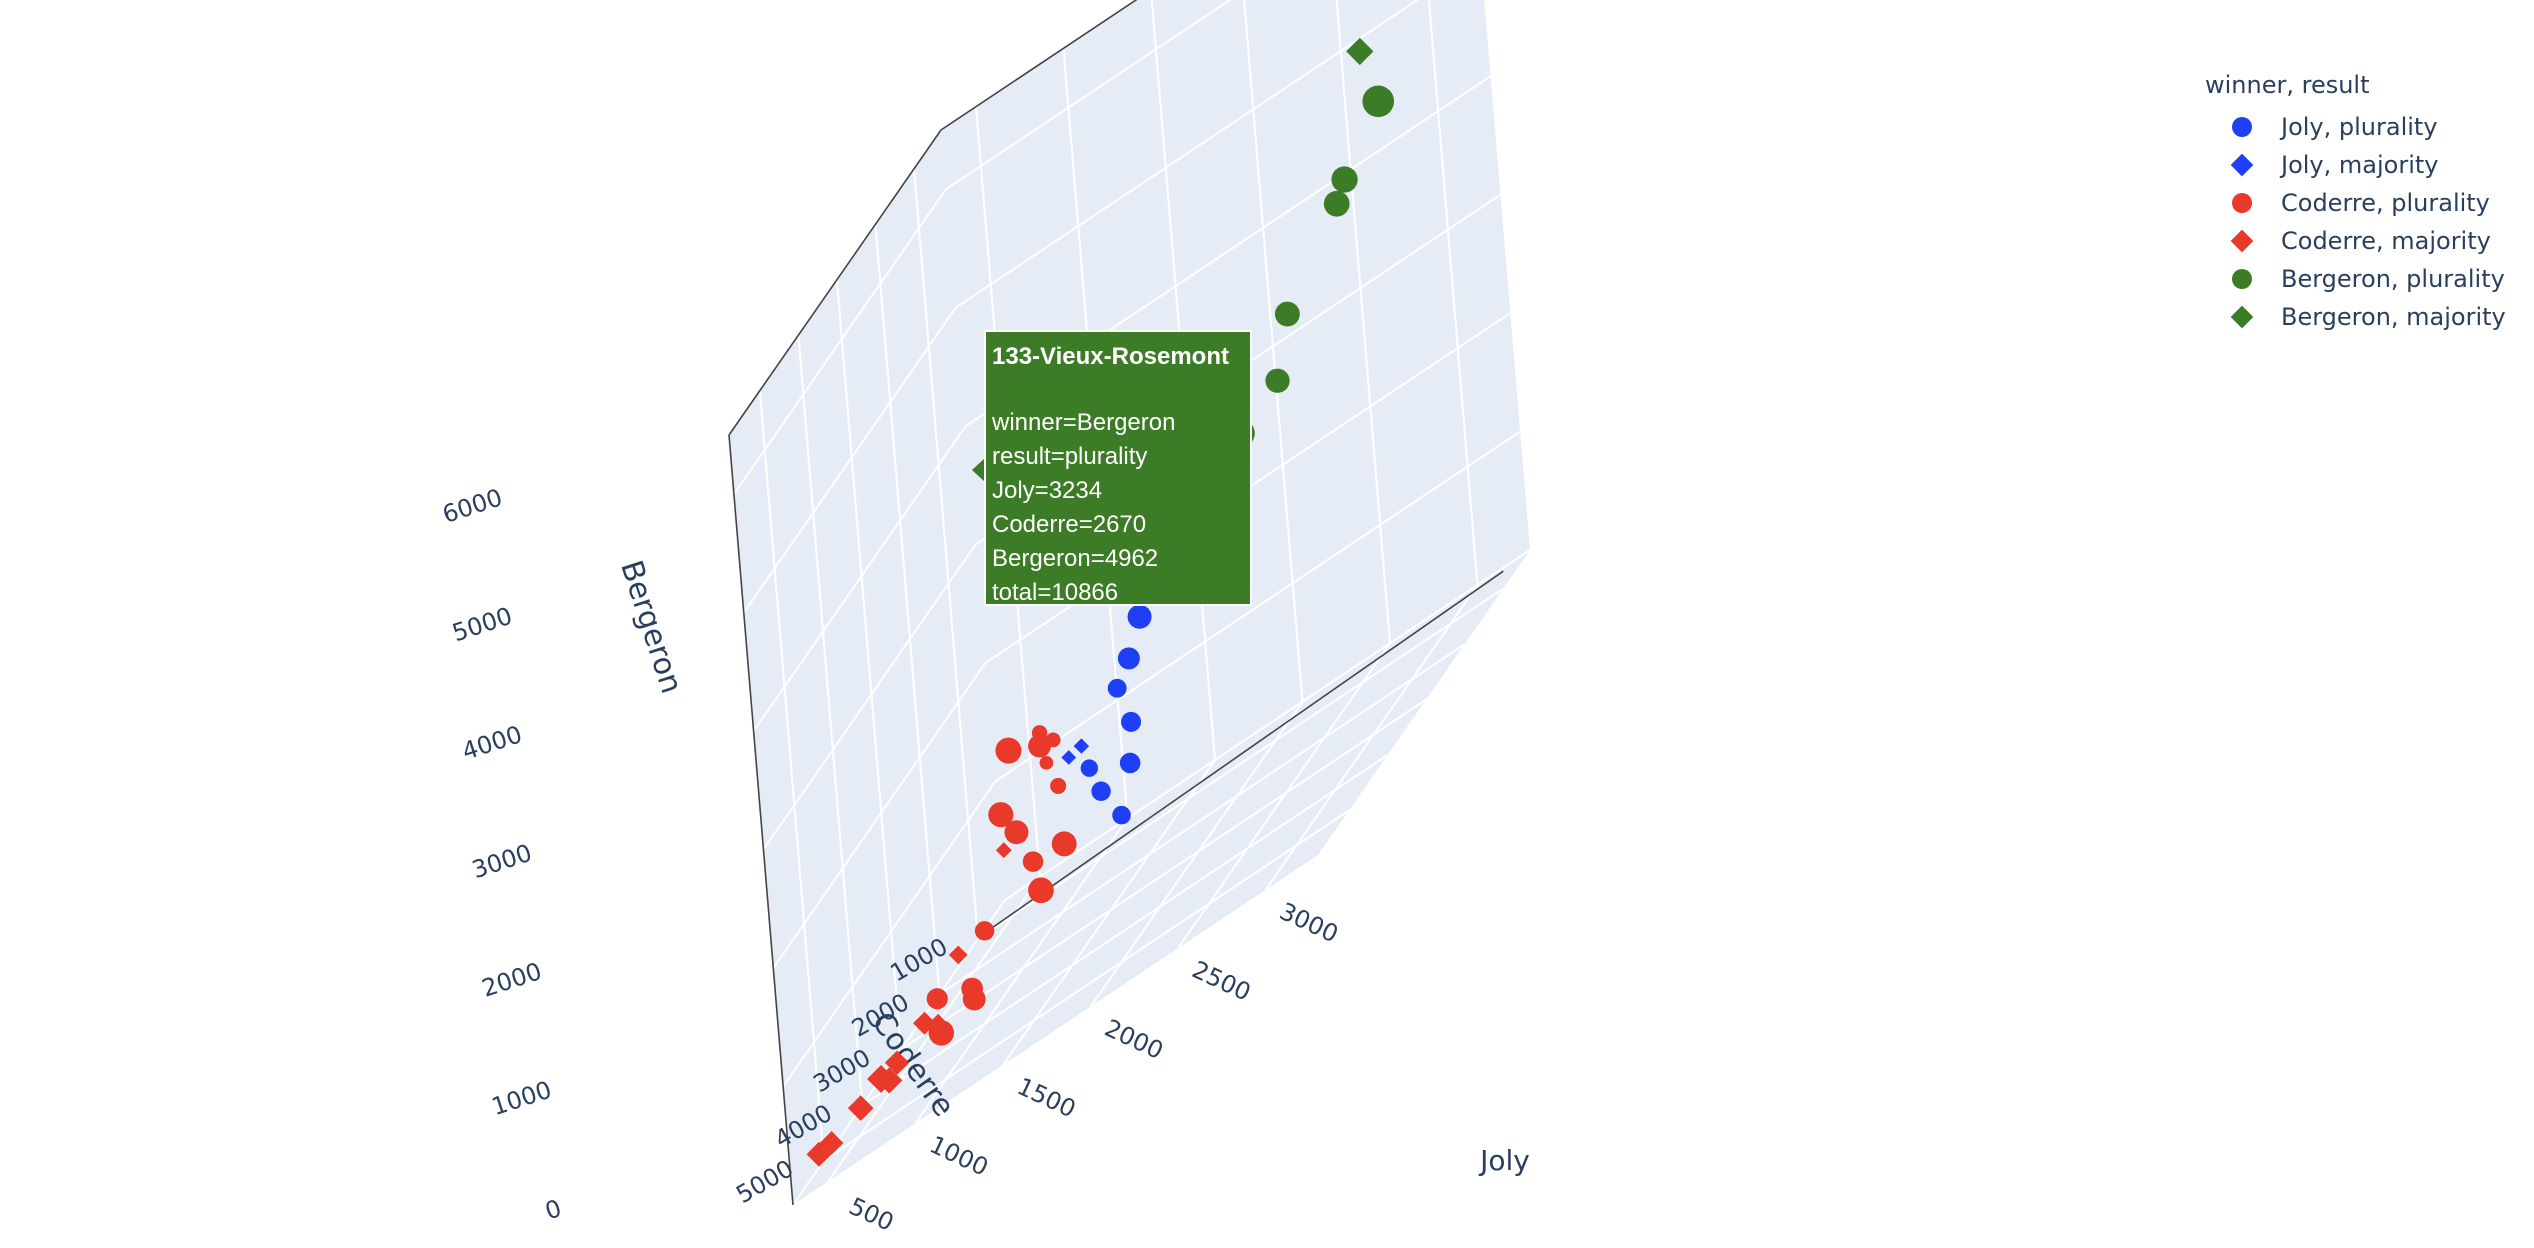  I want to click on tick-label: 4000, so click(492, 743).